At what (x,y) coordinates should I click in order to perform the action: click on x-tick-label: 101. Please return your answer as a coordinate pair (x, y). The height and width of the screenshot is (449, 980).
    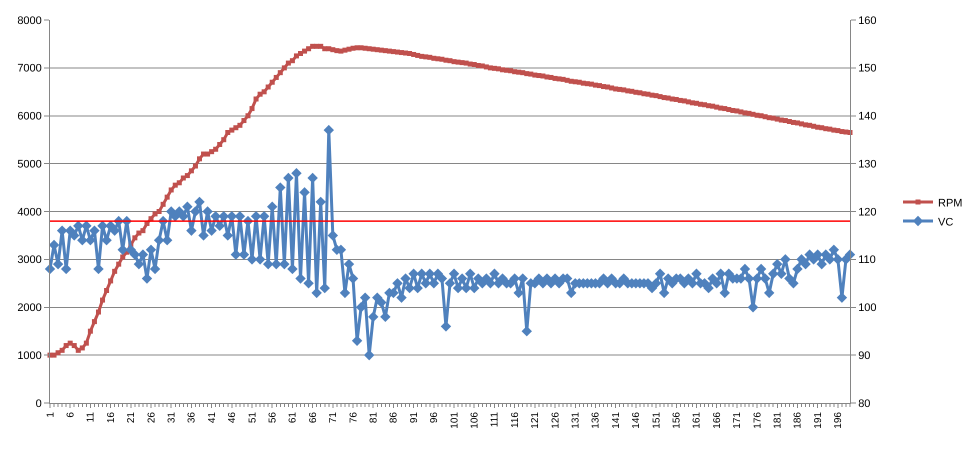
    Looking at the image, I should click on (454, 420).